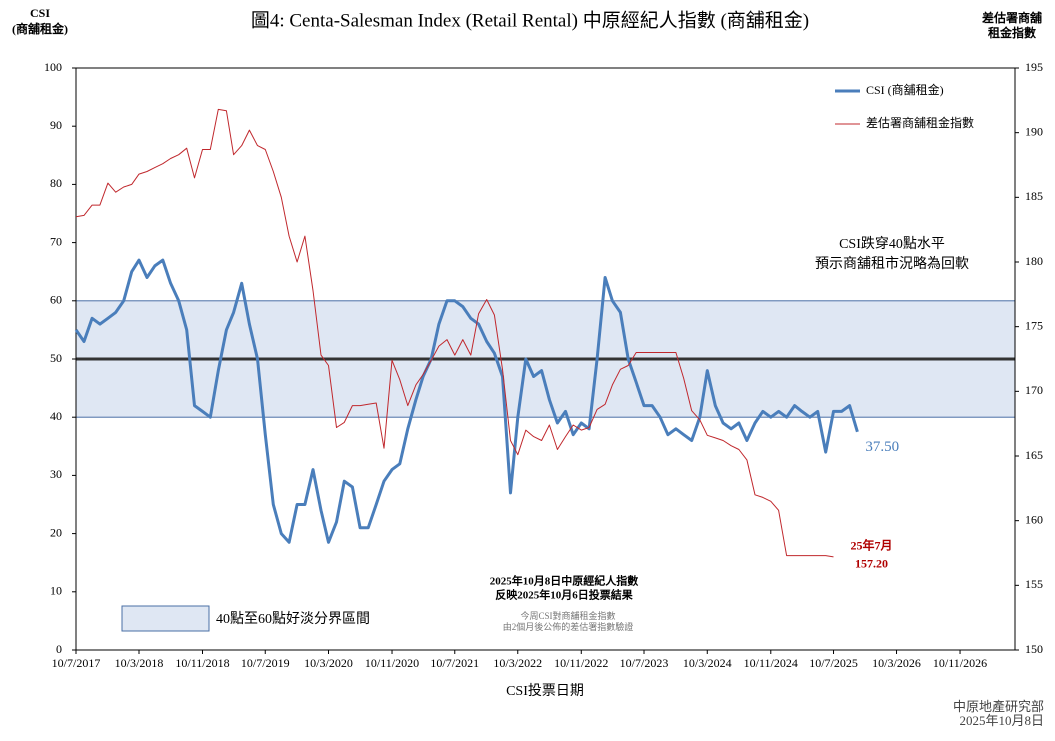 The image size is (1055, 741). I want to click on x-tick-label: 10/11/2020, so click(392, 663).